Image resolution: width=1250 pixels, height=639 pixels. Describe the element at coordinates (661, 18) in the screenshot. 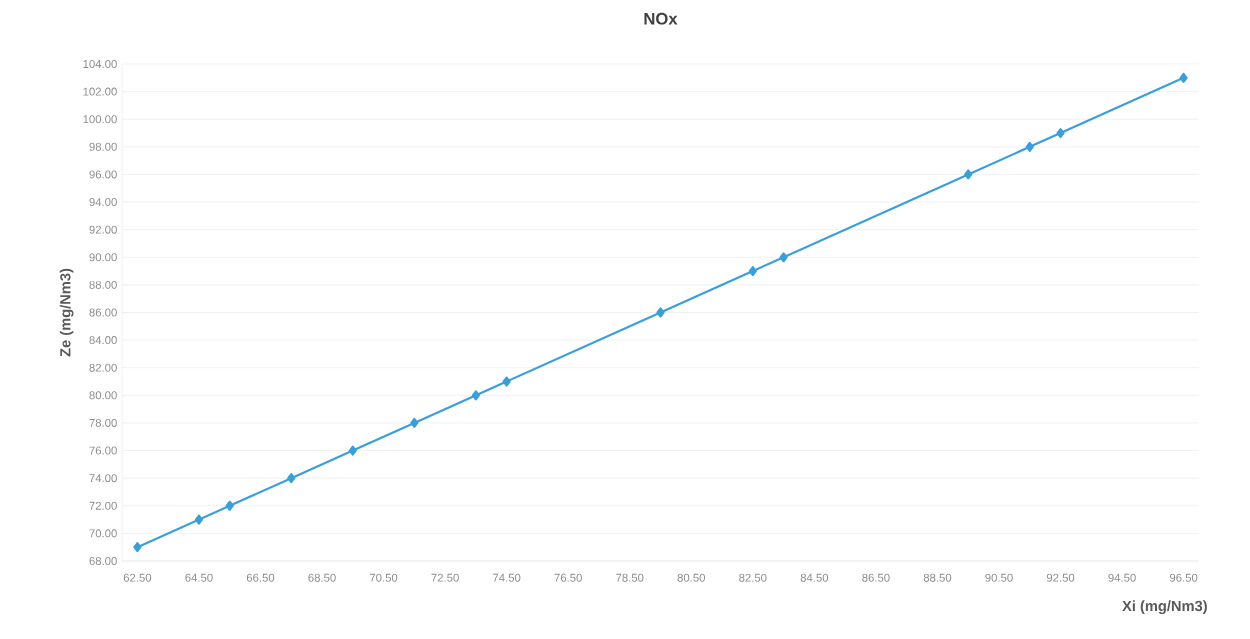

I see `chart-title: NOx` at that location.